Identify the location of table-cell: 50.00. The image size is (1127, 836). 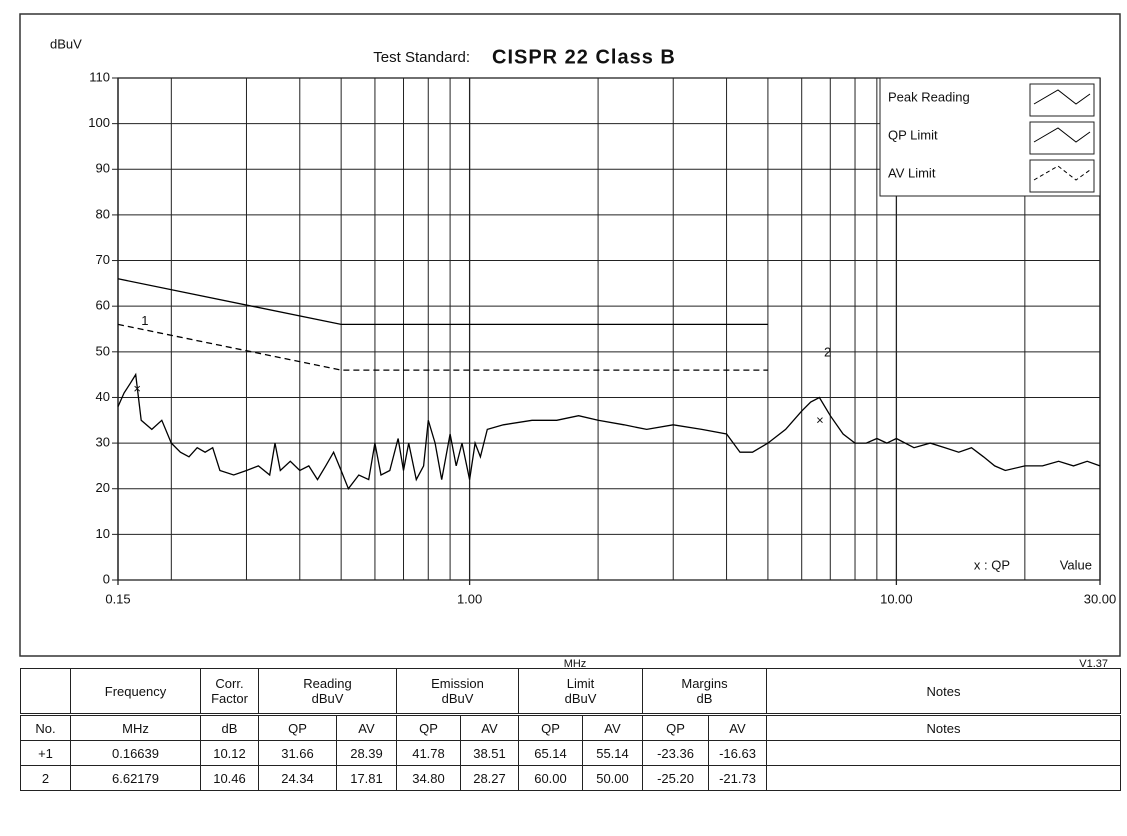
(612, 778).